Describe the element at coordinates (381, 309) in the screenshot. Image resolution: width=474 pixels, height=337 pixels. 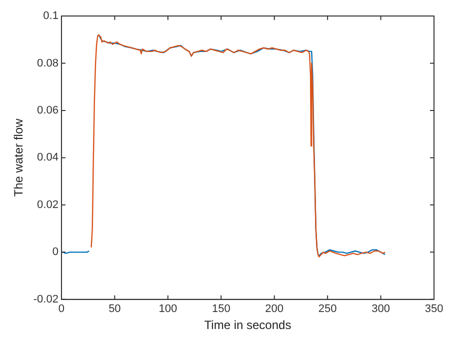
I see `x-tick-label: 300` at that location.